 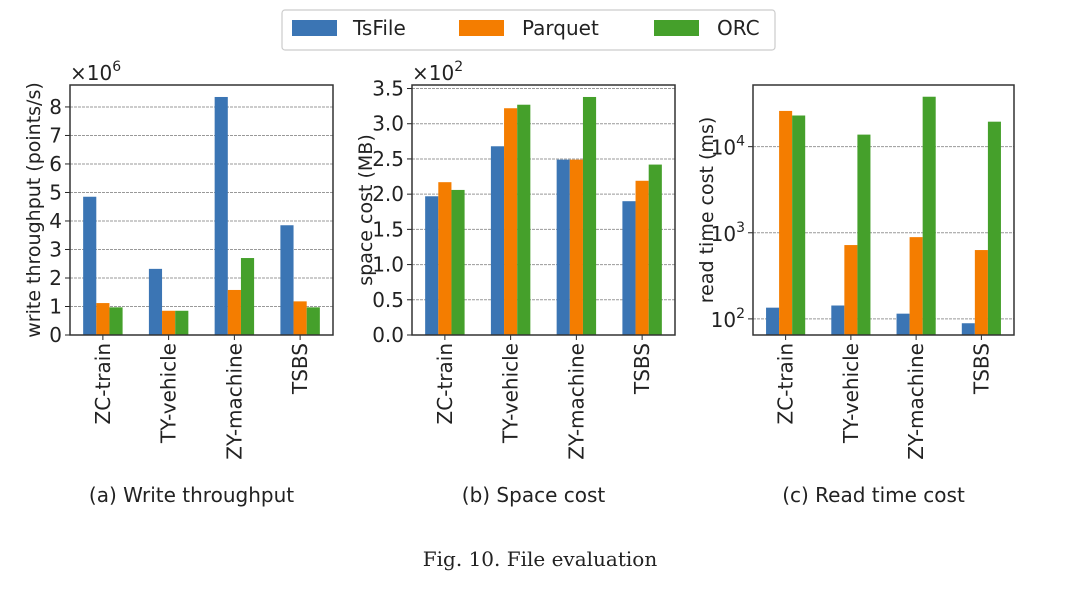 What do you see at coordinates (388, 229) in the screenshot?
I see `y-tick-label: 1.5` at bounding box center [388, 229].